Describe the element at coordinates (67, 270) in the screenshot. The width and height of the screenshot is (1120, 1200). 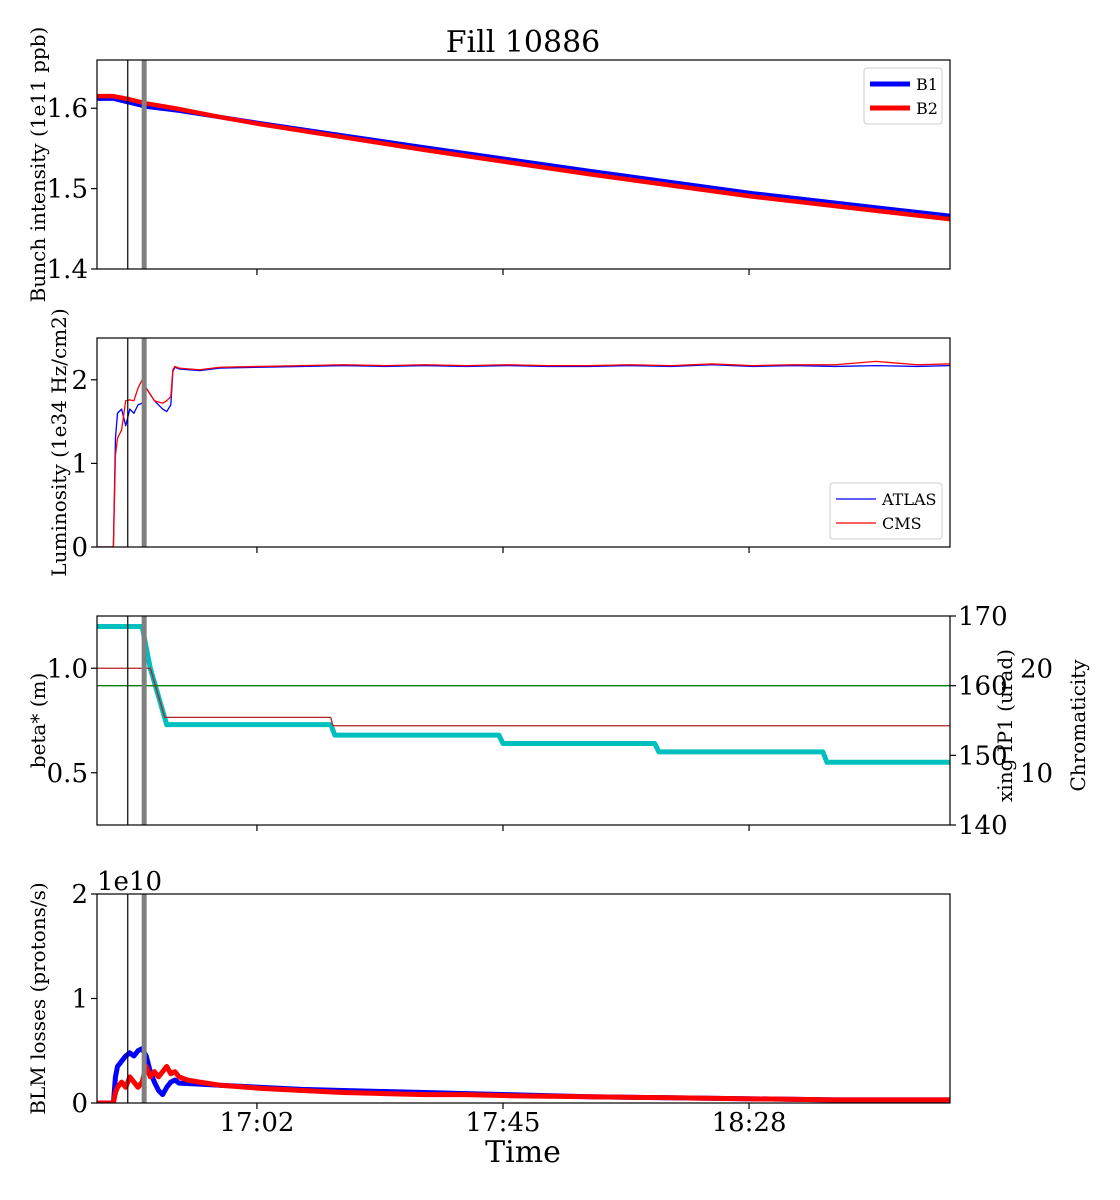
I see `y-tick-label: 1.4` at that location.